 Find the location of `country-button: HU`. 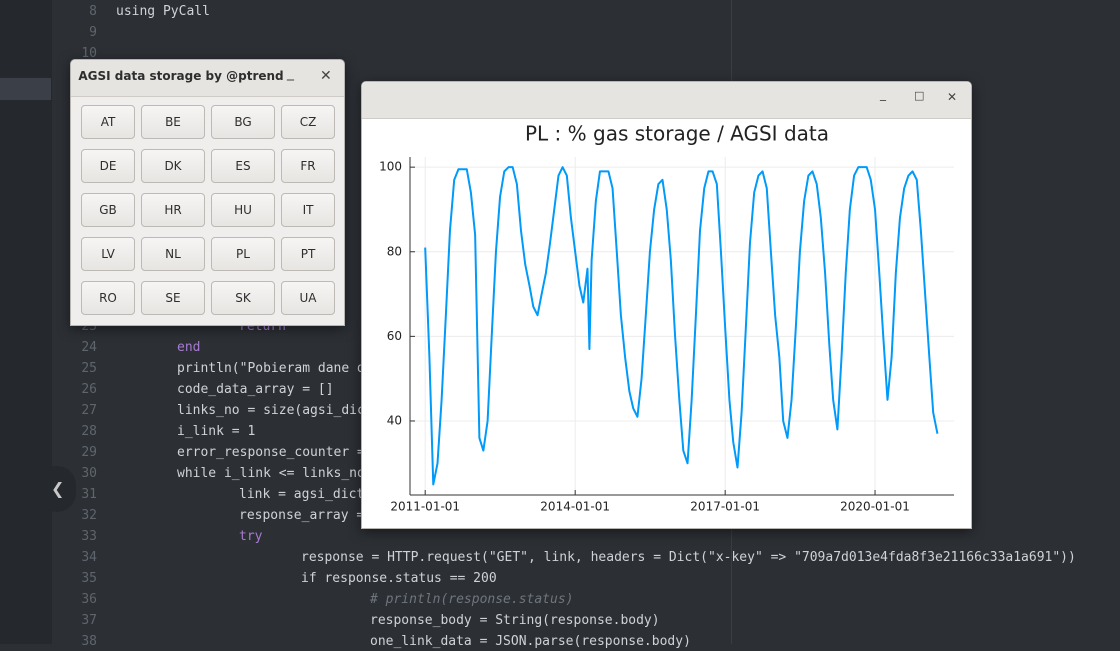

country-button: HU is located at coordinates (243, 210).